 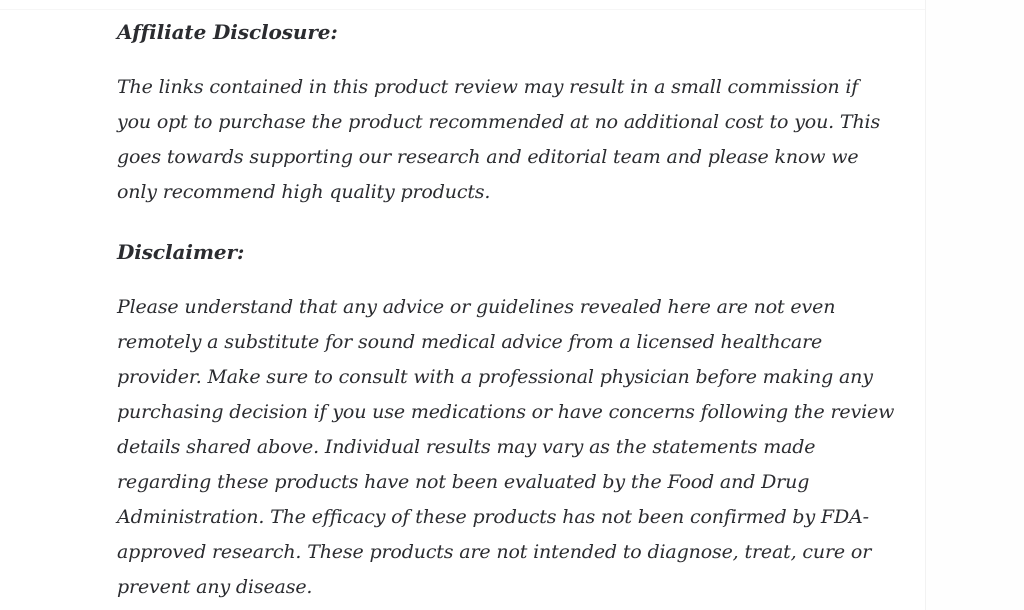 I want to click on affiliate-disclosure-heading: Affiliate Disclosure:, so click(x=227, y=32).